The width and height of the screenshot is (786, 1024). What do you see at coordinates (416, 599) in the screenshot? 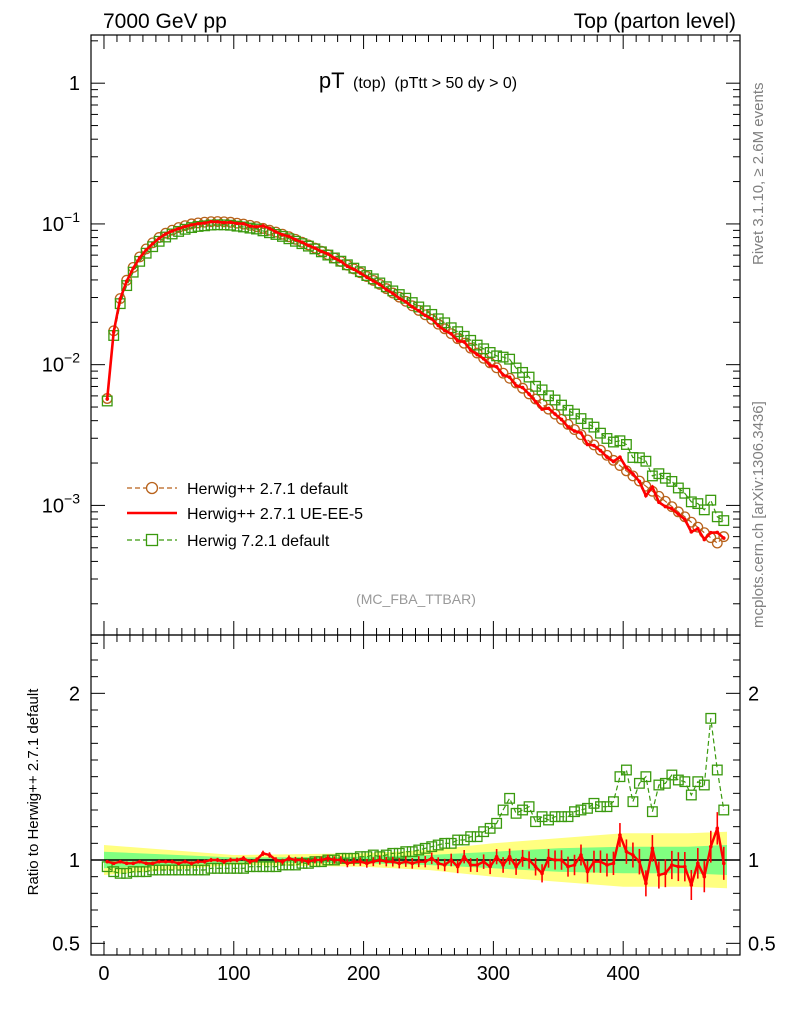
I see `analysis-tag: (MC_FBA_TTBAR)` at bounding box center [416, 599].